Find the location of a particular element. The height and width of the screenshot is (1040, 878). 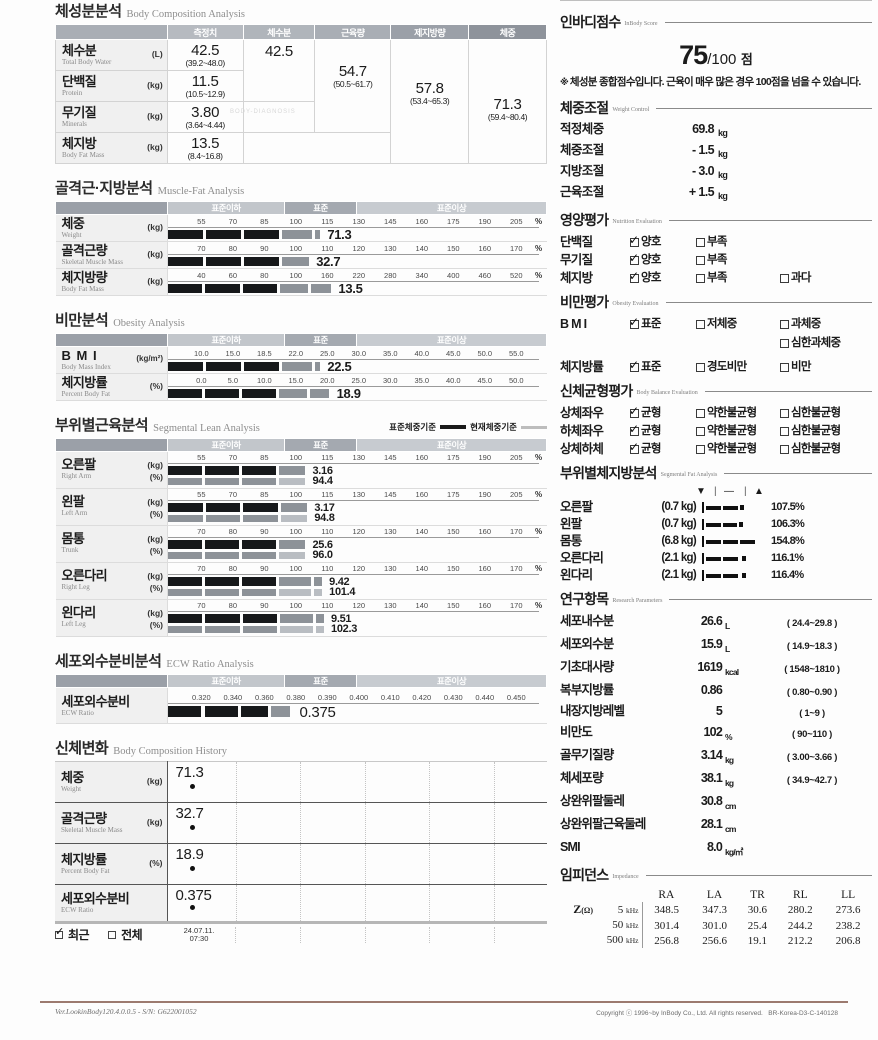

history-range-toggle: 최근 전체 is located at coordinates (111, 934).